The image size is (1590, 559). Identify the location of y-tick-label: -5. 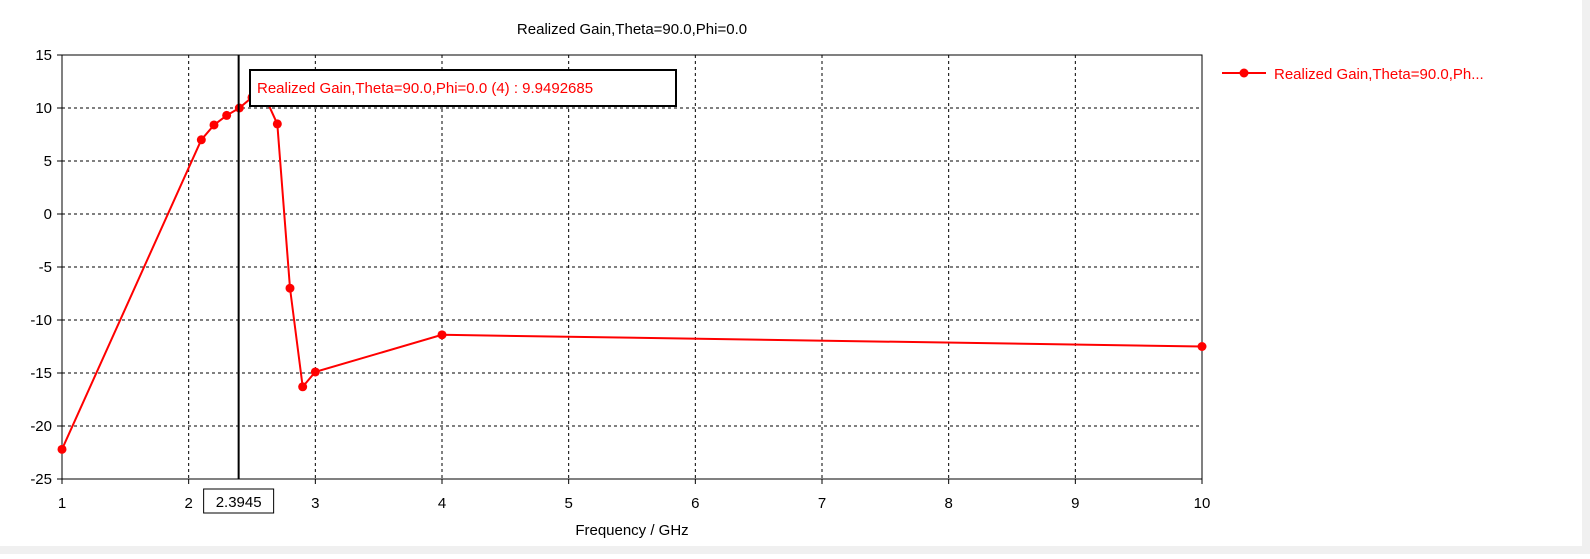
(45, 267).